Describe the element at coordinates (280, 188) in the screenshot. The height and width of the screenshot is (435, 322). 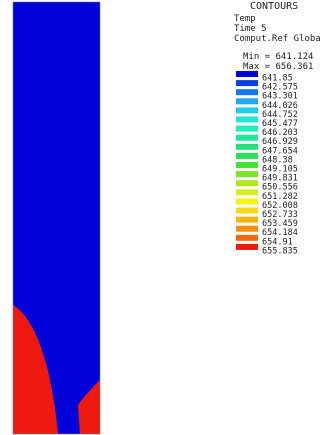
I see `legend-label: 650.556` at that location.